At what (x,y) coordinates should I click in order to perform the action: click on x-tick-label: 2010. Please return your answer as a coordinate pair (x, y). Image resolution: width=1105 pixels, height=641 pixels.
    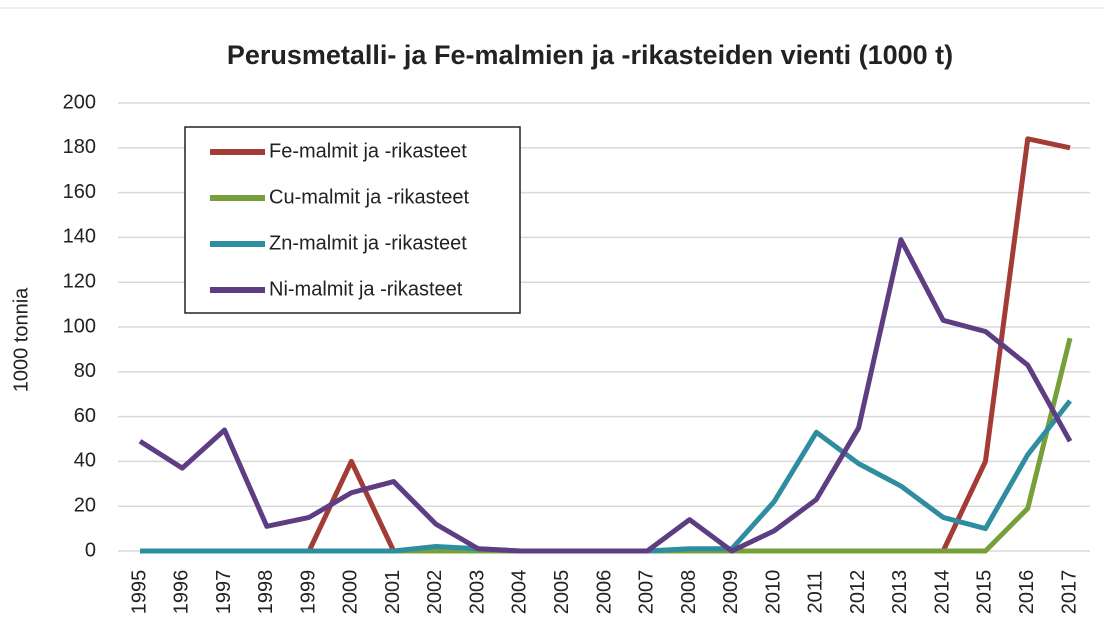
    Looking at the image, I should click on (773, 592).